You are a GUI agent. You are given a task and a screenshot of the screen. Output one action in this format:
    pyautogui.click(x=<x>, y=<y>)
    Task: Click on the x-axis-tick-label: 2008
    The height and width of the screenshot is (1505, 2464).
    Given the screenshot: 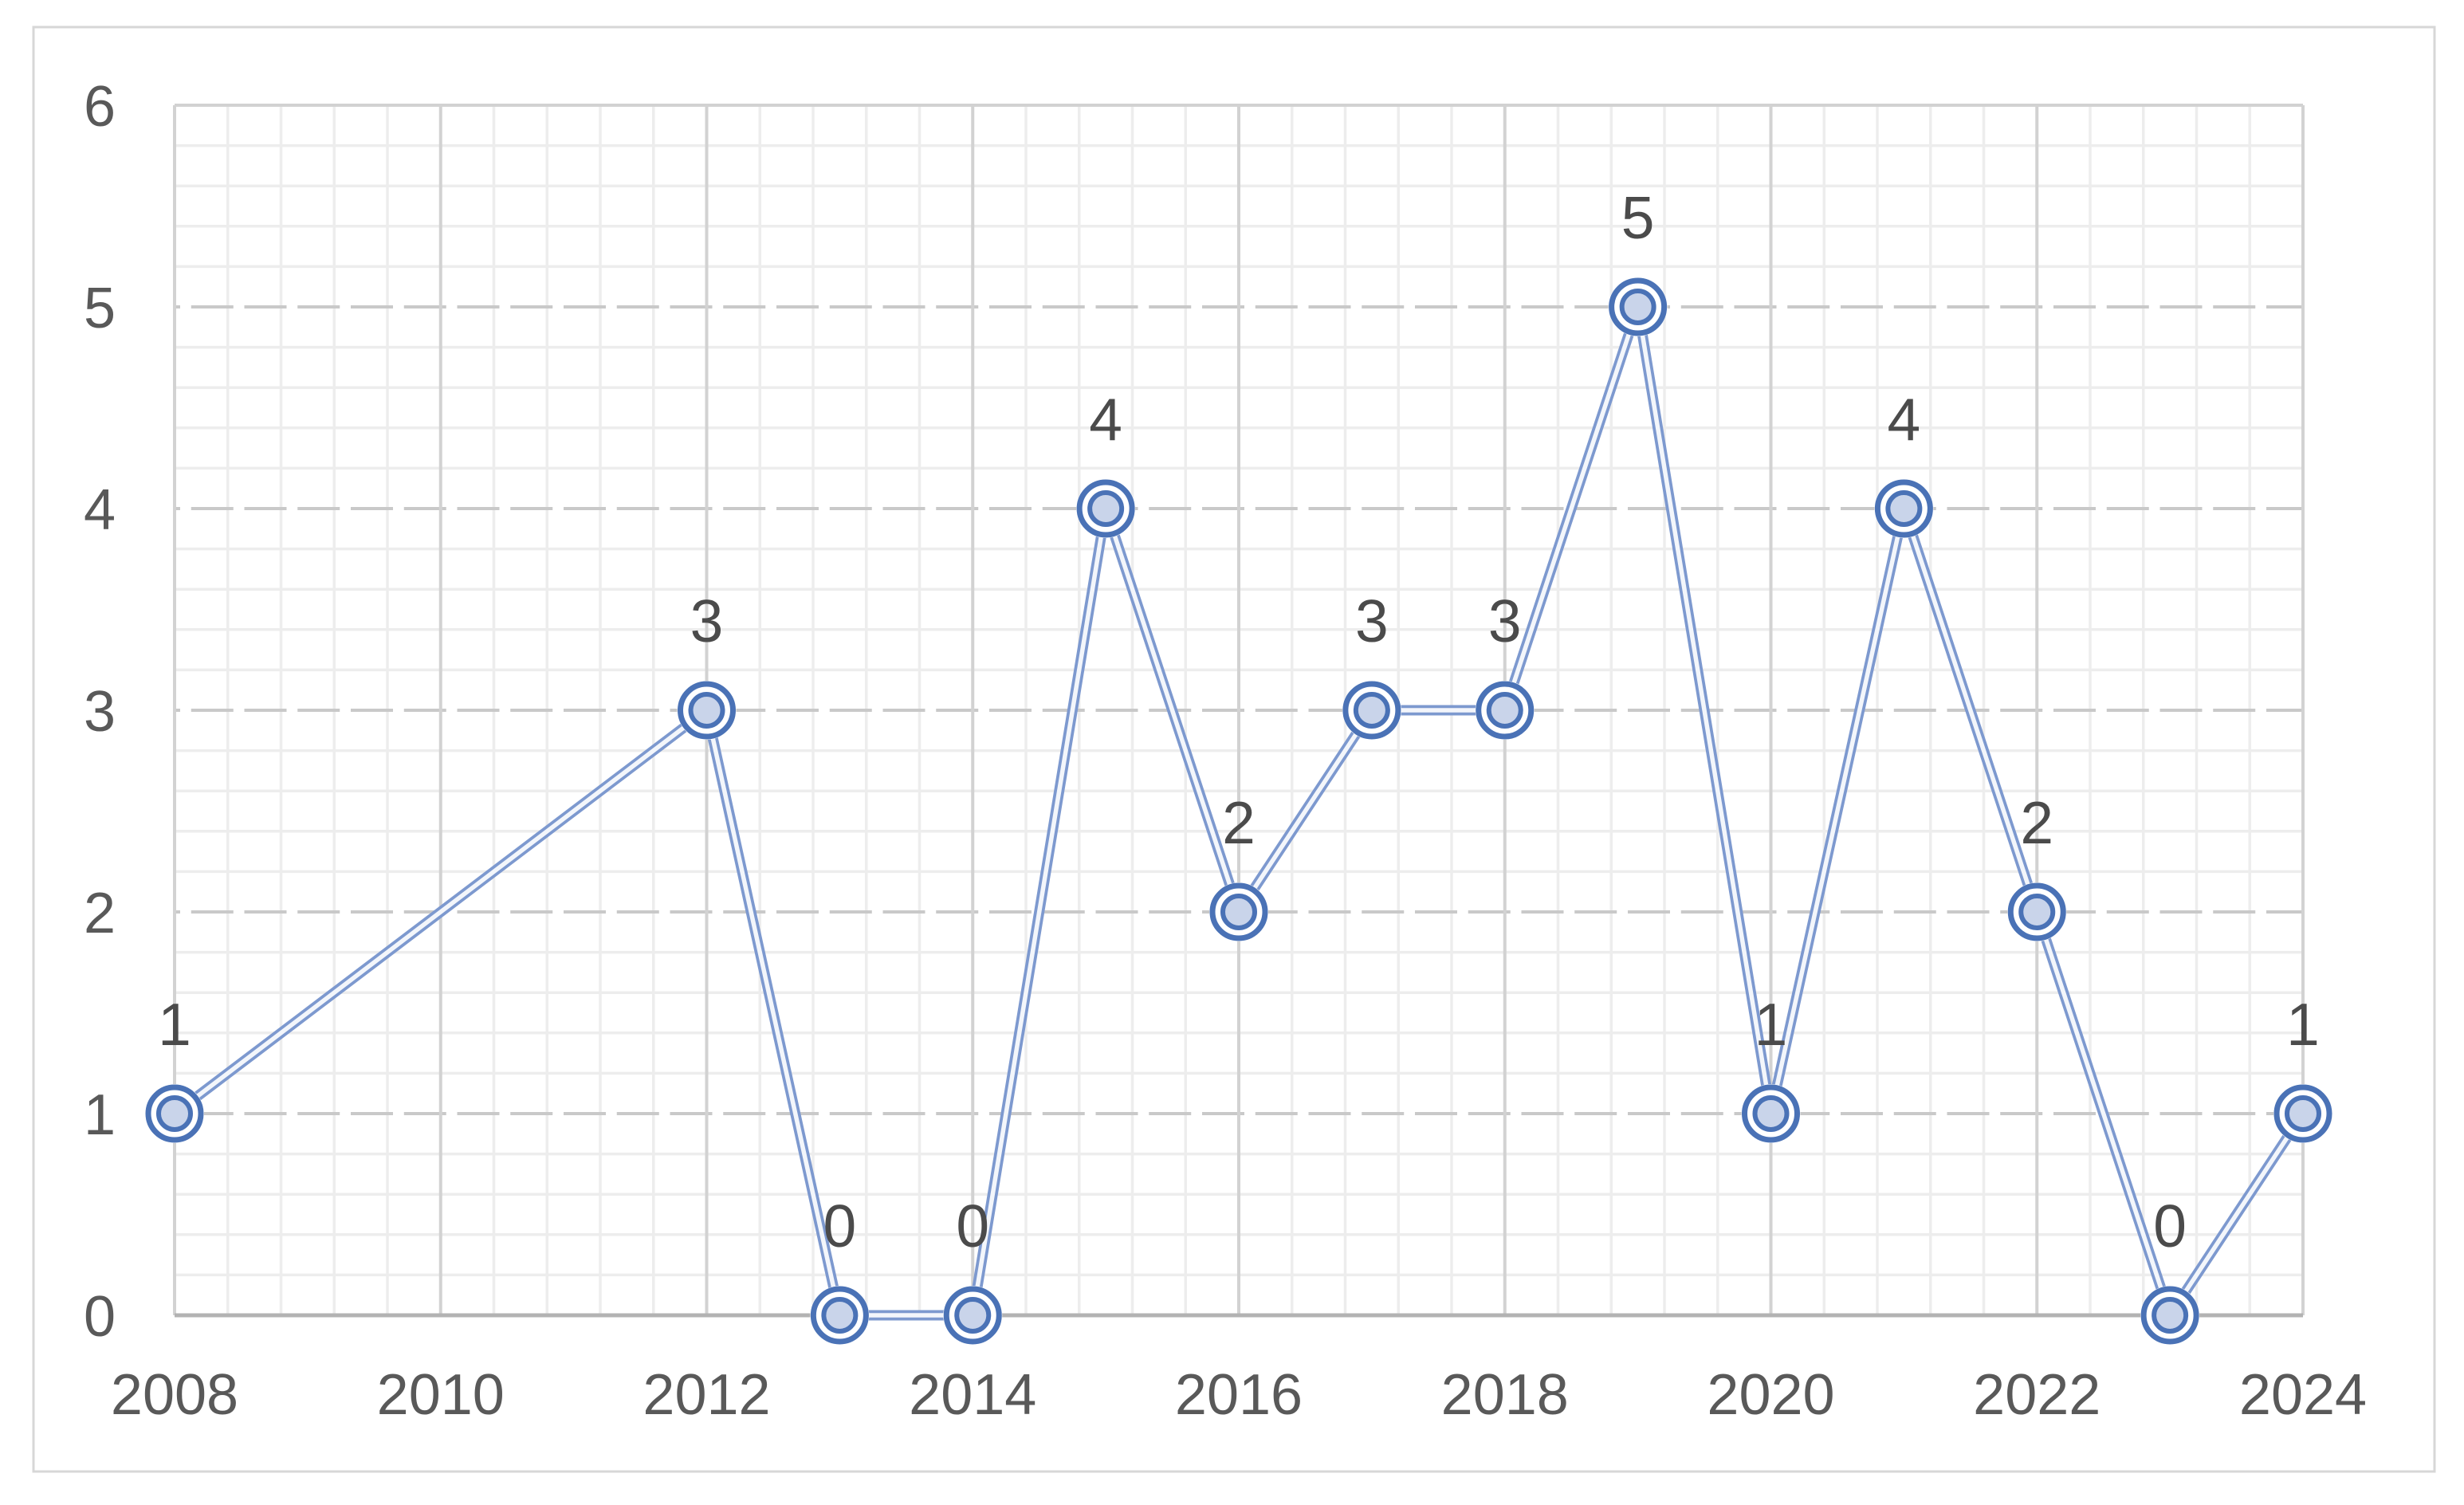 What is the action you would take?
    pyautogui.click(x=174, y=1395)
    